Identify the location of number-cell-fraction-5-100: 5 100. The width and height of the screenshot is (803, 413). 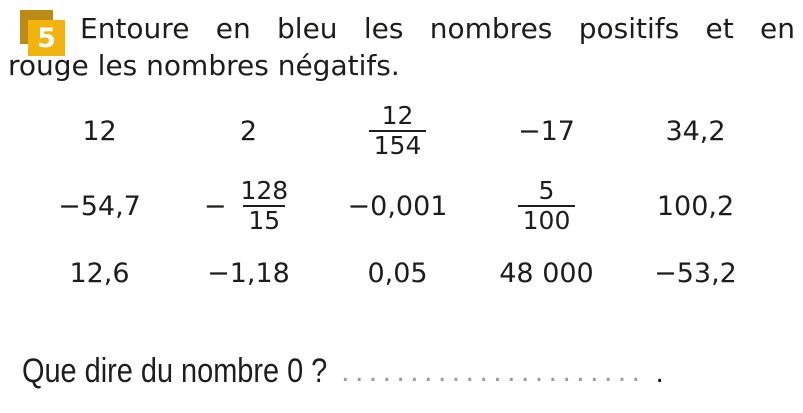
(546, 206).